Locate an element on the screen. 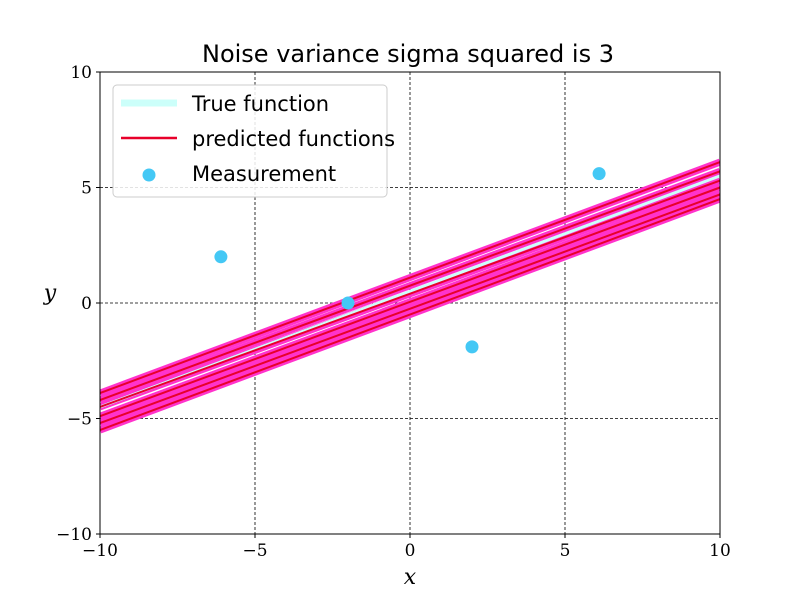 Image resolution: width=800 pixels, height=600 pixels. chart-title: Noise variance sigma squared is 3 is located at coordinates (408, 54).